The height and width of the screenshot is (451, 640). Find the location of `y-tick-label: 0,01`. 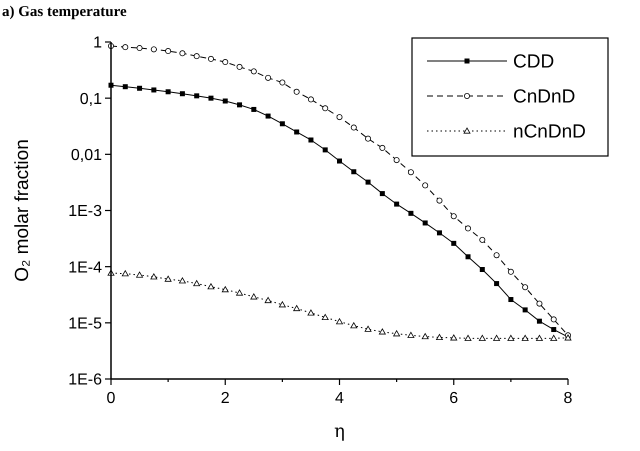

y-tick-label: 0,01 is located at coordinates (86, 155).